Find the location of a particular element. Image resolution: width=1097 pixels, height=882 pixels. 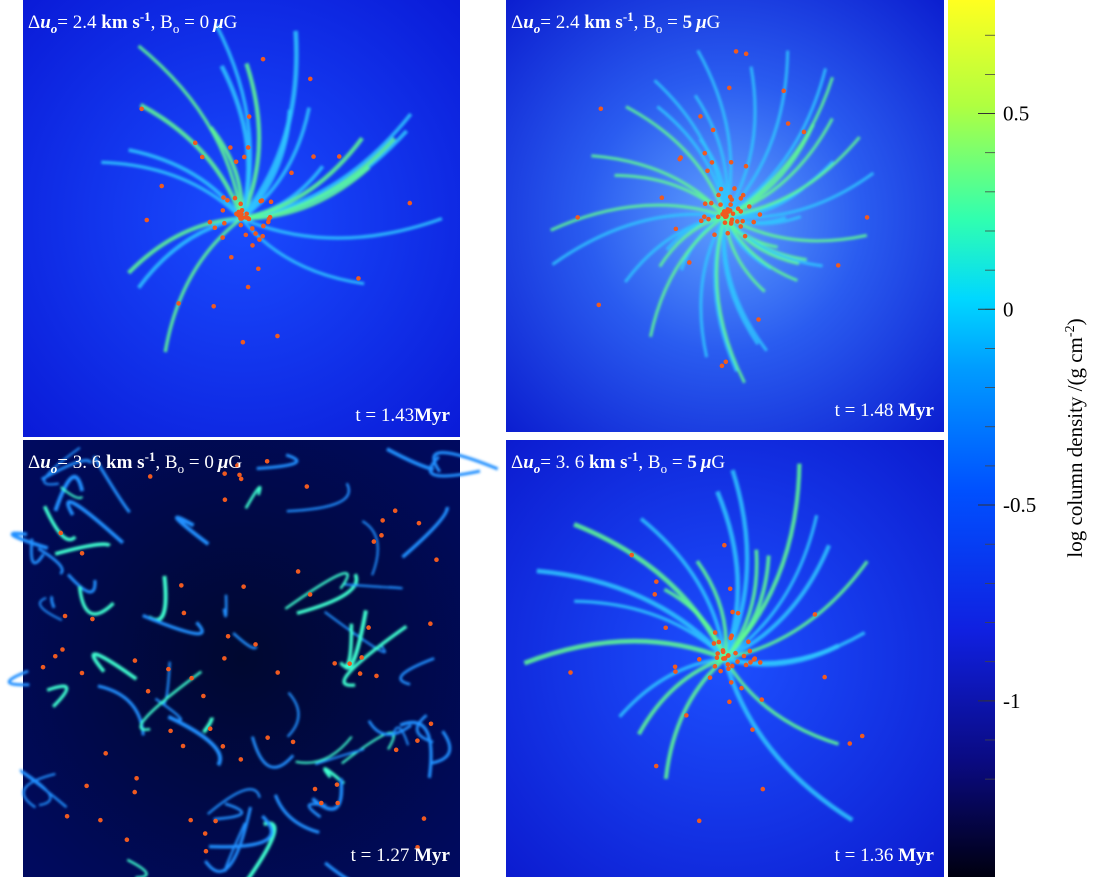

label-part: μ is located at coordinates (706, 462).